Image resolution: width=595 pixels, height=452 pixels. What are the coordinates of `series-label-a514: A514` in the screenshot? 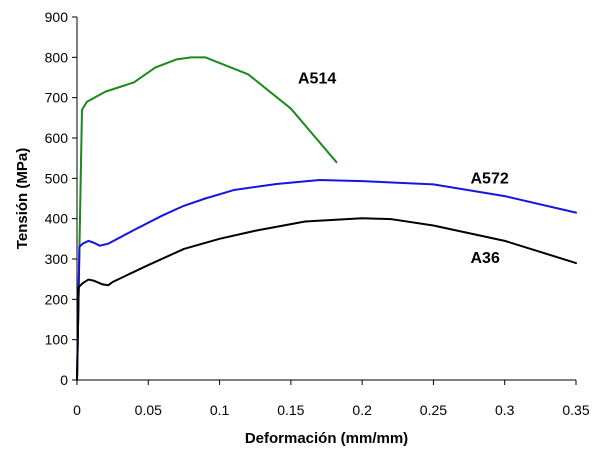 It's located at (317, 79).